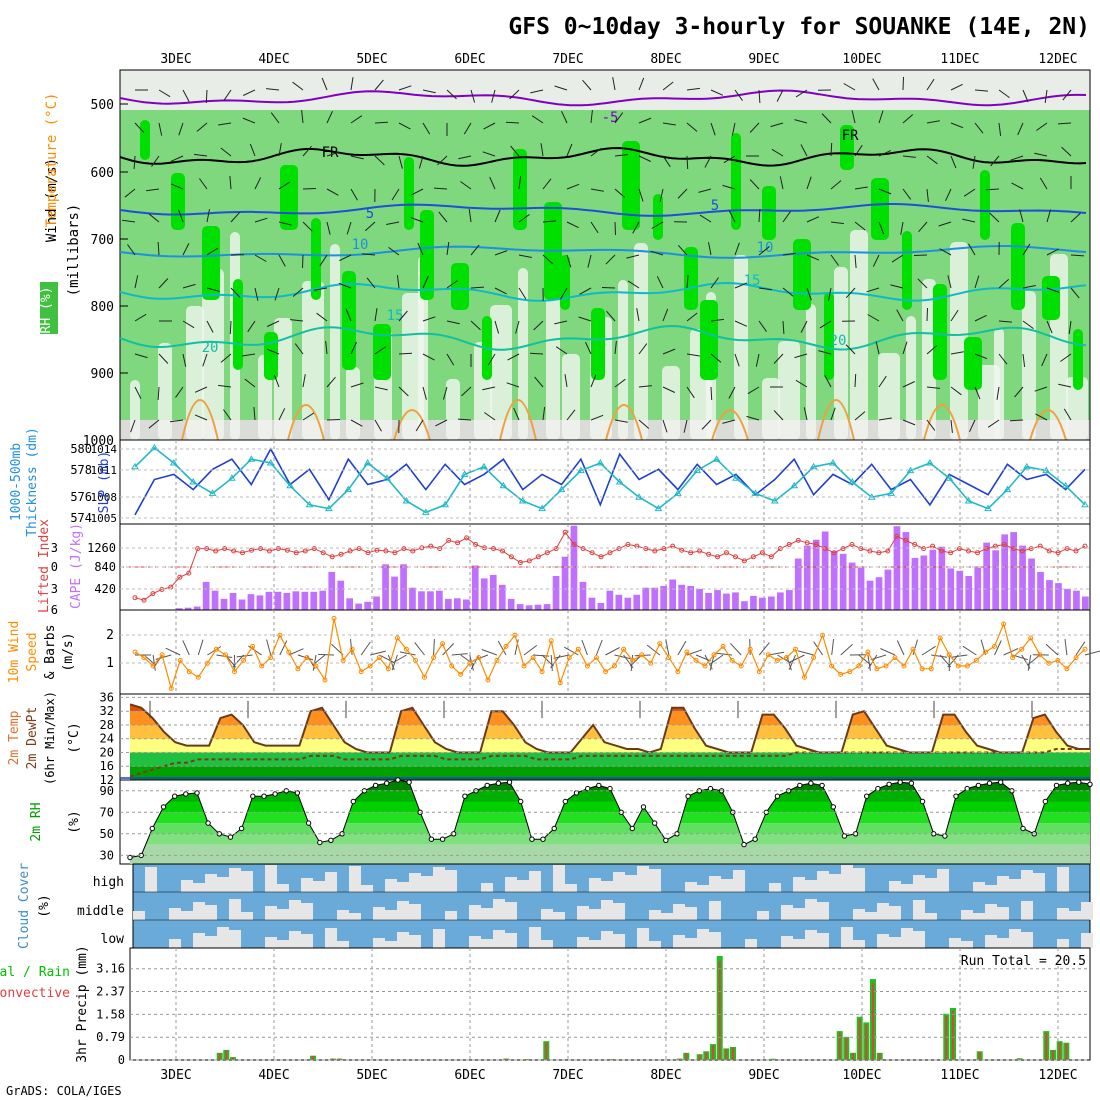 The image size is (1100, 1100). What do you see at coordinates (107, 855) in the screenshot?
I see `rh-tick: 30` at bounding box center [107, 855].